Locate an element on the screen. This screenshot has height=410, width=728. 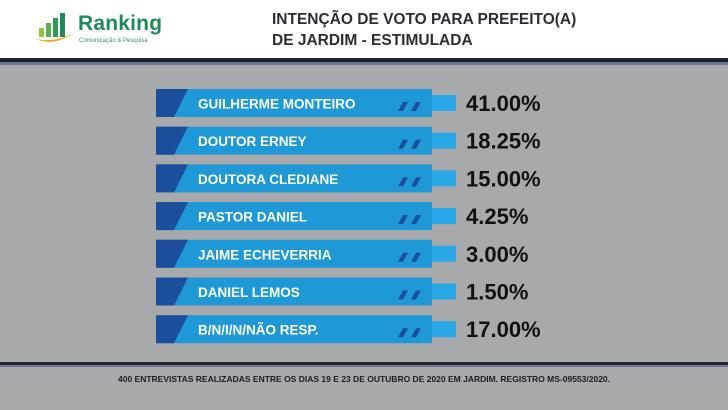
bar-row: DOUTOR ERNEY 18.25% is located at coordinates (348, 140).